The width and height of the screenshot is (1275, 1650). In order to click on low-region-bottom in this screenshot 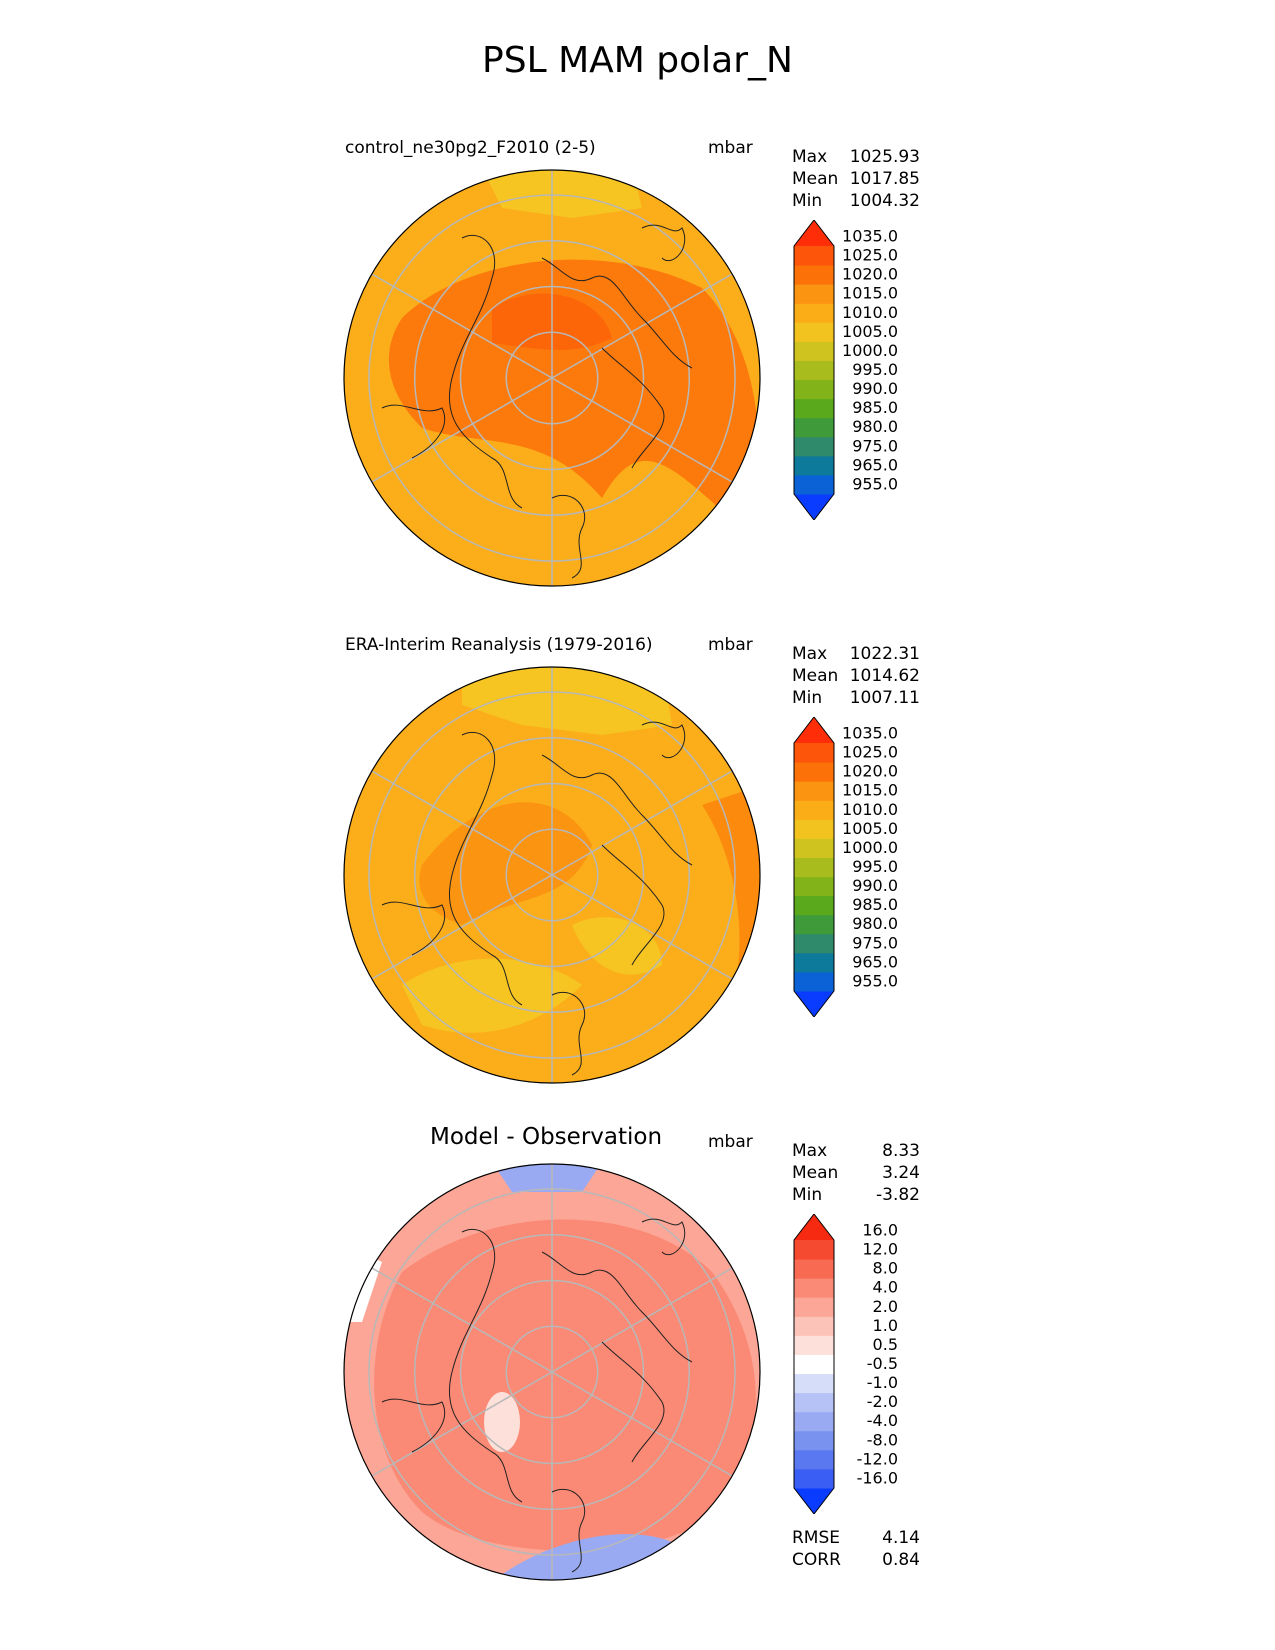, I will do `click(492, 995)`.